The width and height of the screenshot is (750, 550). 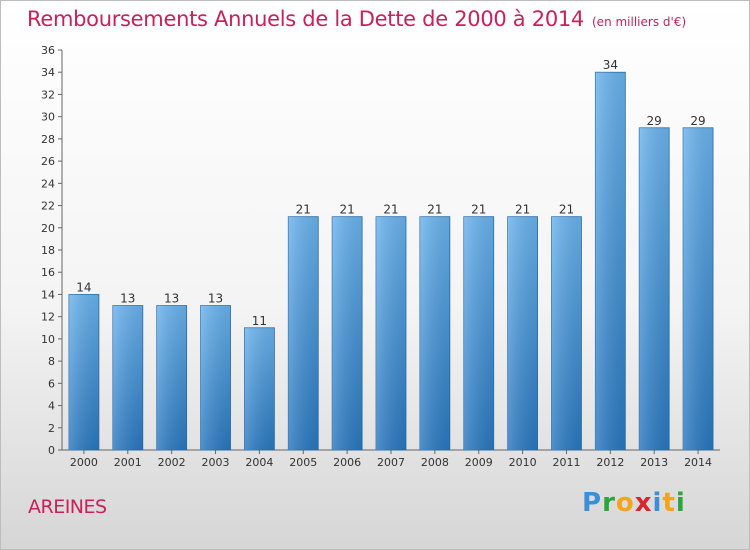 What do you see at coordinates (48, 72) in the screenshot?
I see `y-tick-label: 34` at bounding box center [48, 72].